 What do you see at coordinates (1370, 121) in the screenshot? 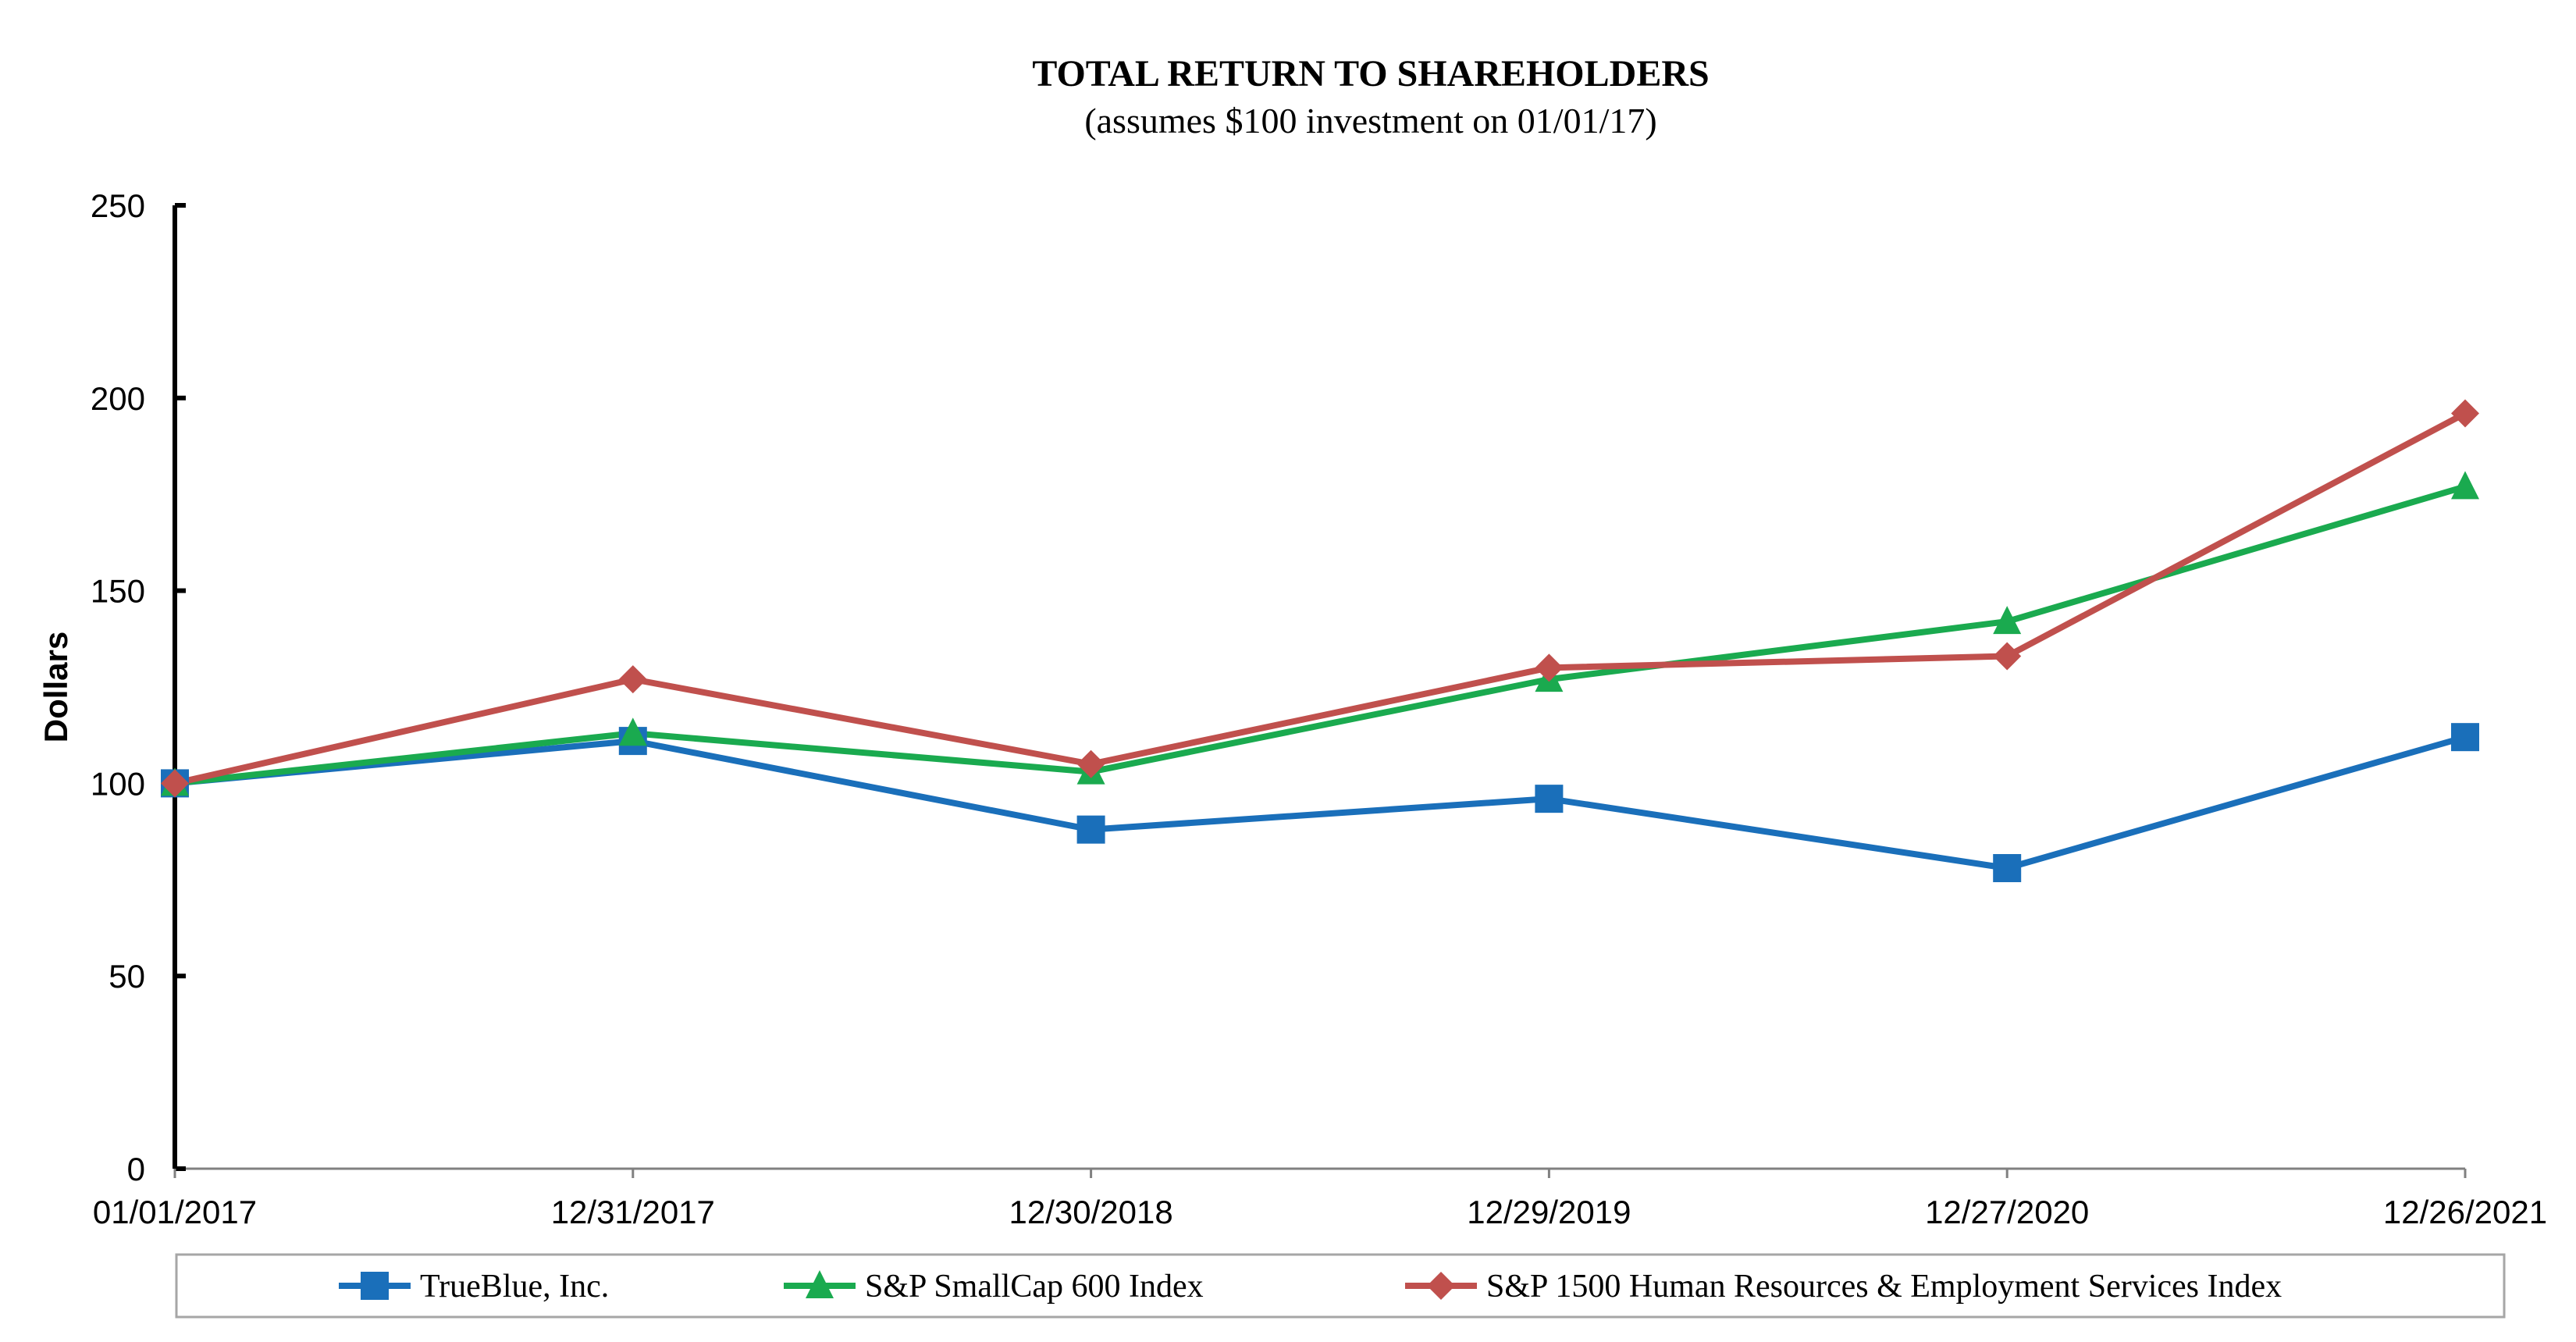
I see `chart-subtitle: (assumes $100 investment on 01/01/17)` at bounding box center [1370, 121].